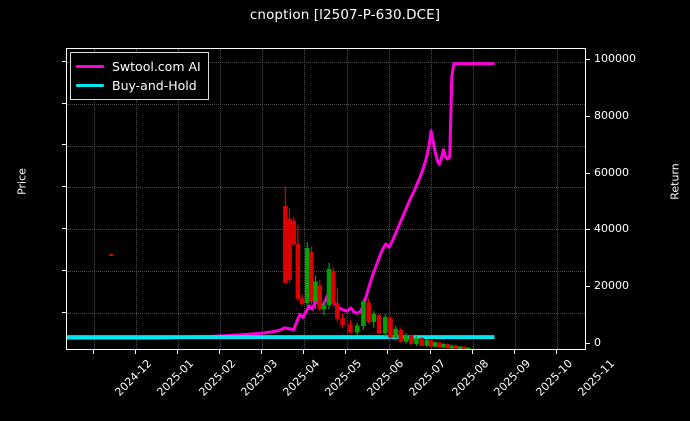 This screenshot has height=421, width=690. I want to click on x-tick-label: 2025-07, so click(427, 378).